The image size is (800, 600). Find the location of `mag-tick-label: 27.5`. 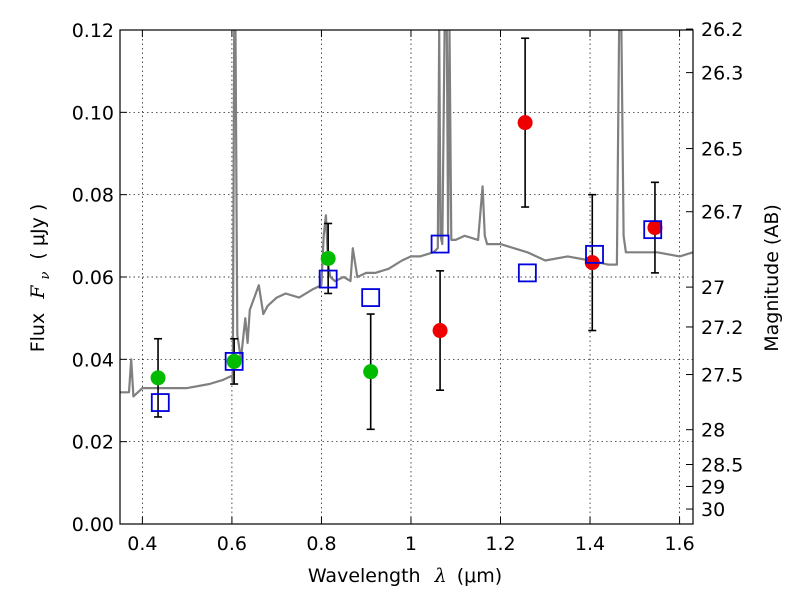

mag-tick-label: 27.5 is located at coordinates (722, 376).